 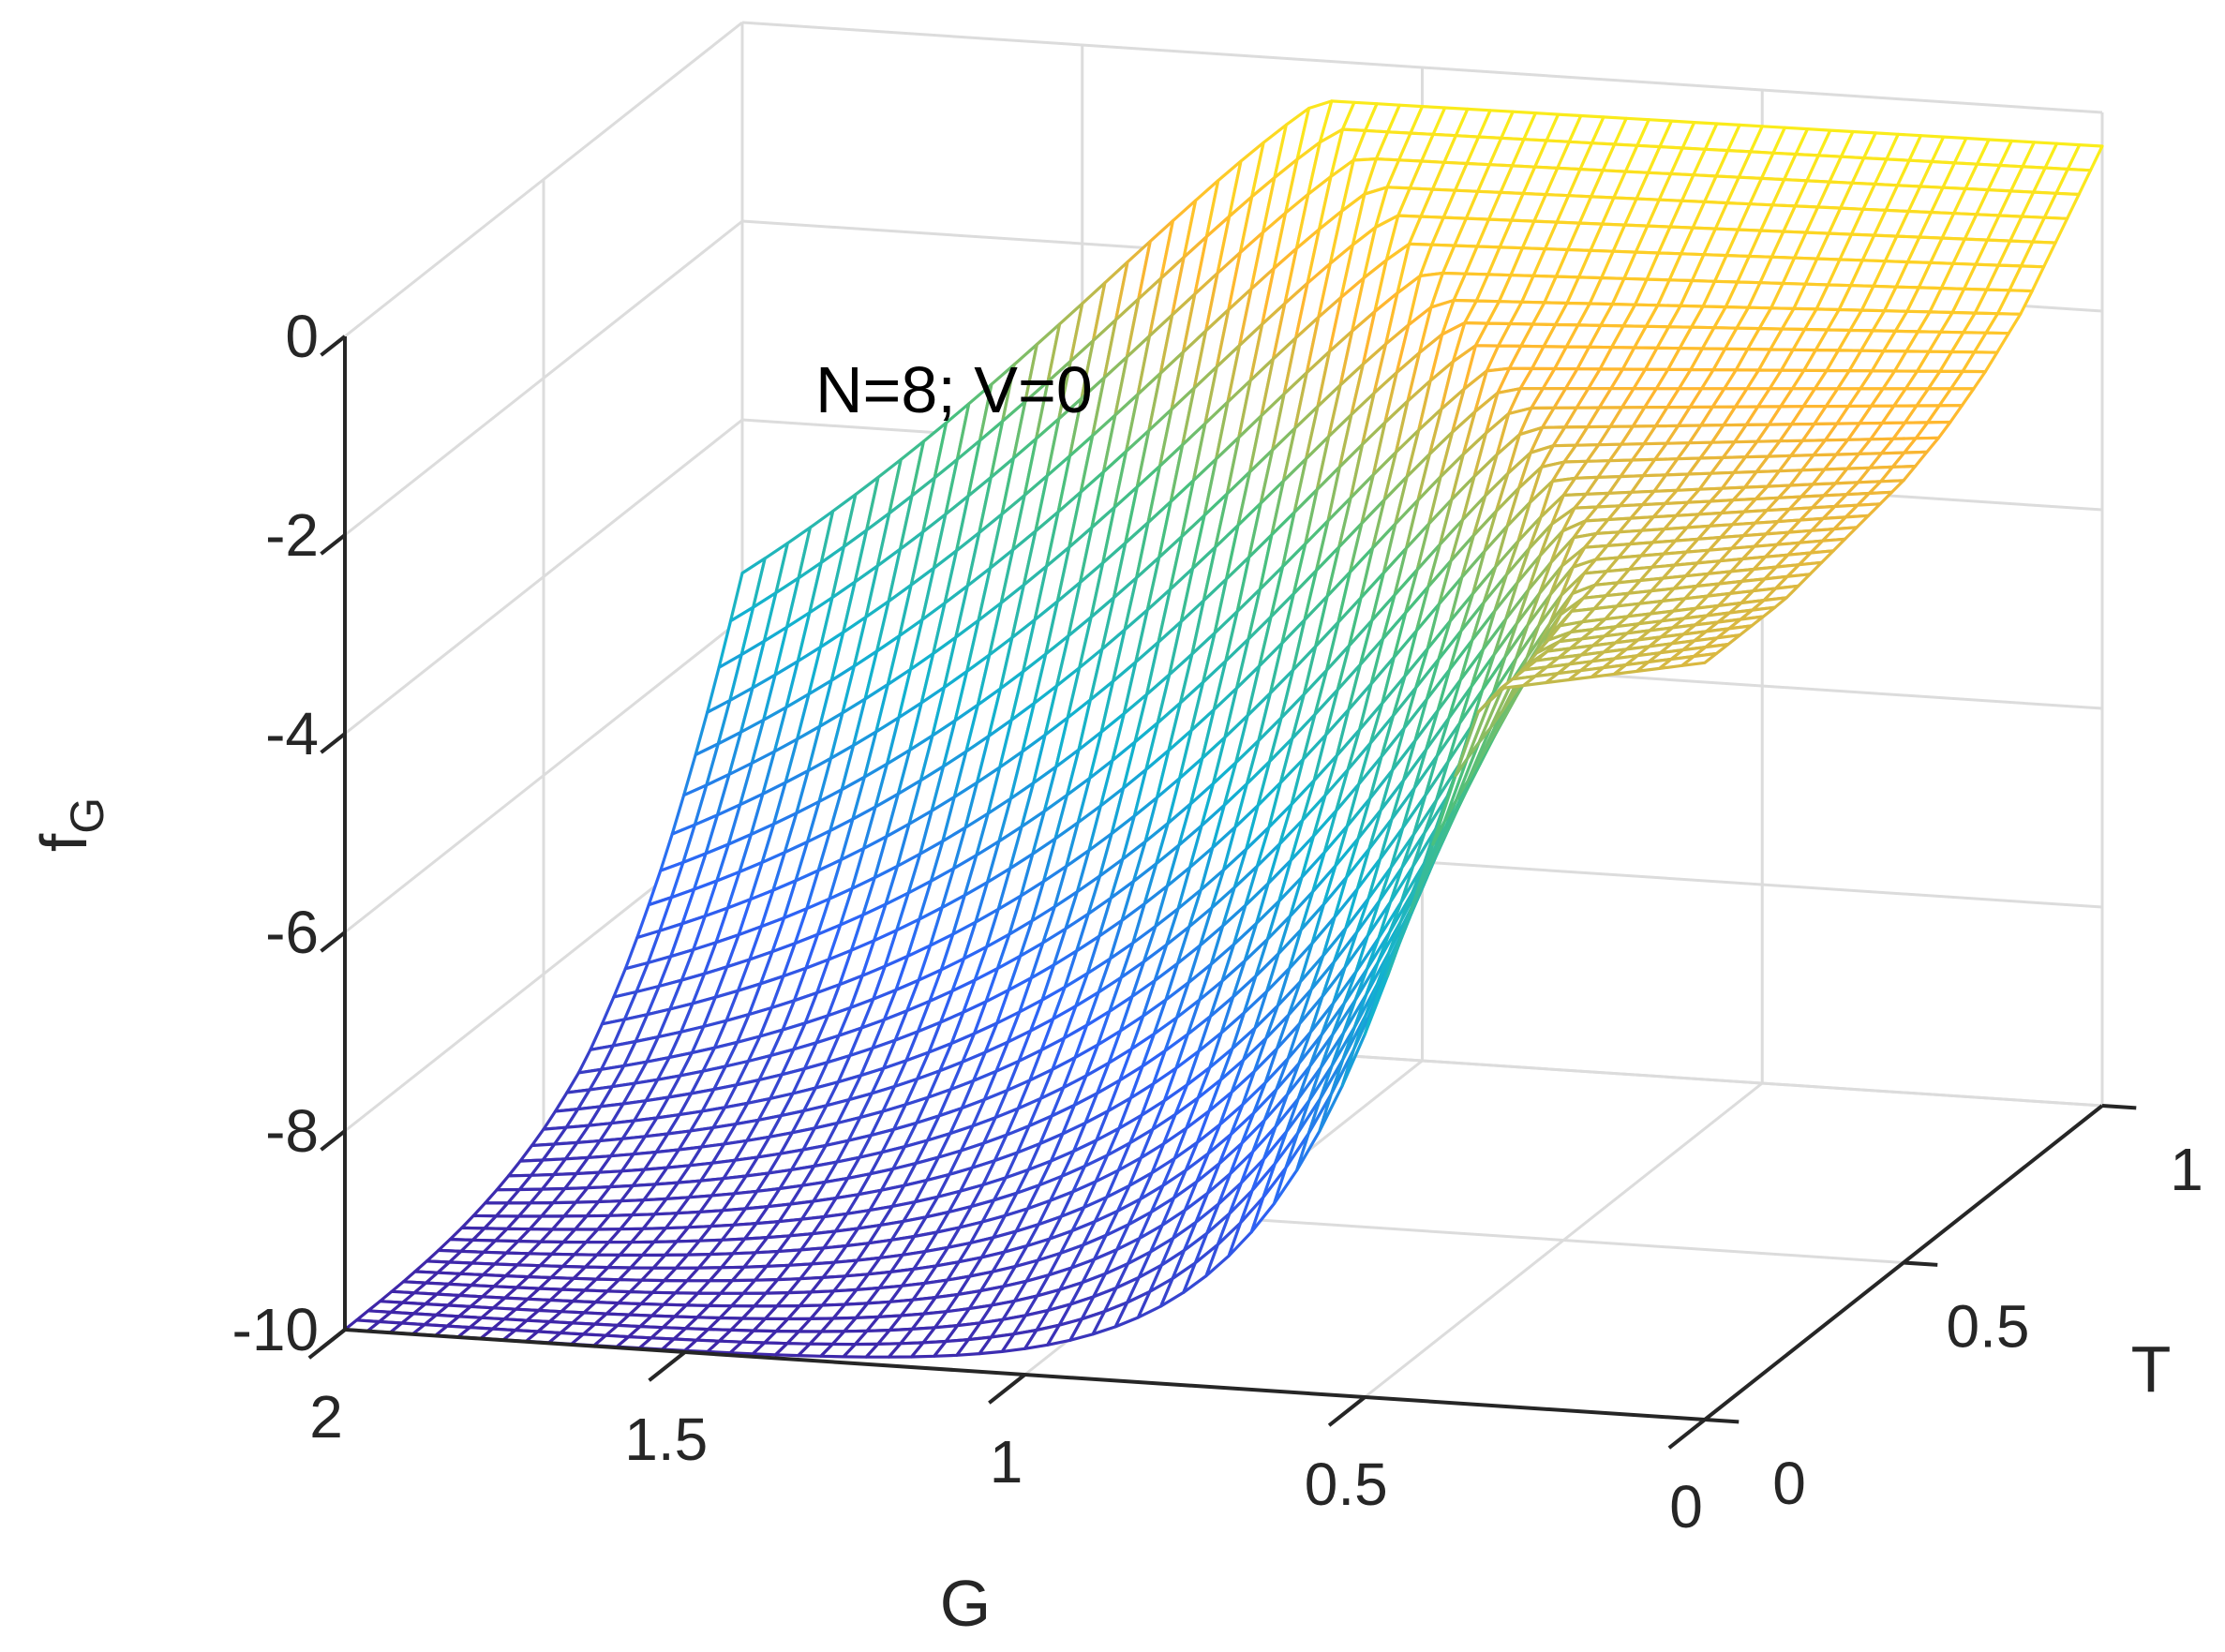 What do you see at coordinates (966, 1603) in the screenshot?
I see `x-axis-label: G` at bounding box center [966, 1603].